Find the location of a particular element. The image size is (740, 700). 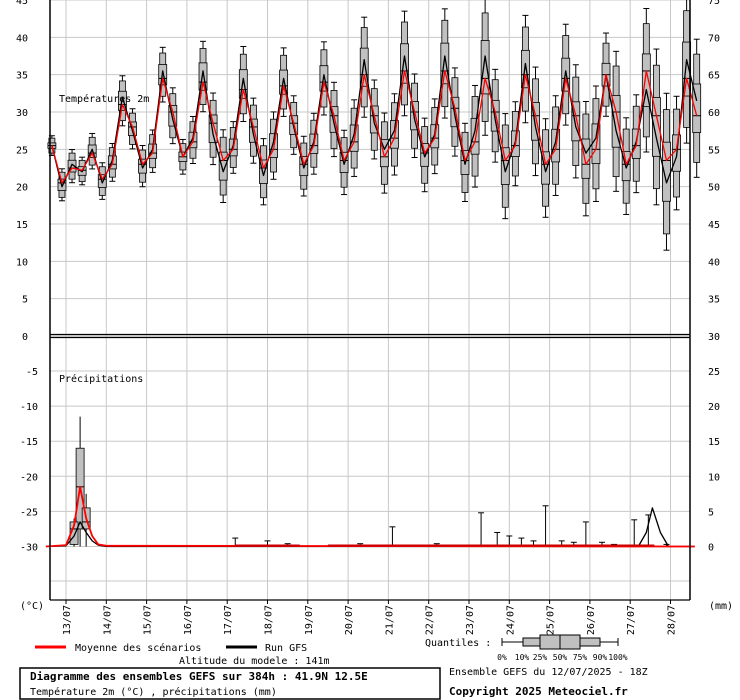

precipitation-tick-label: 0 is located at coordinates (711, 548).